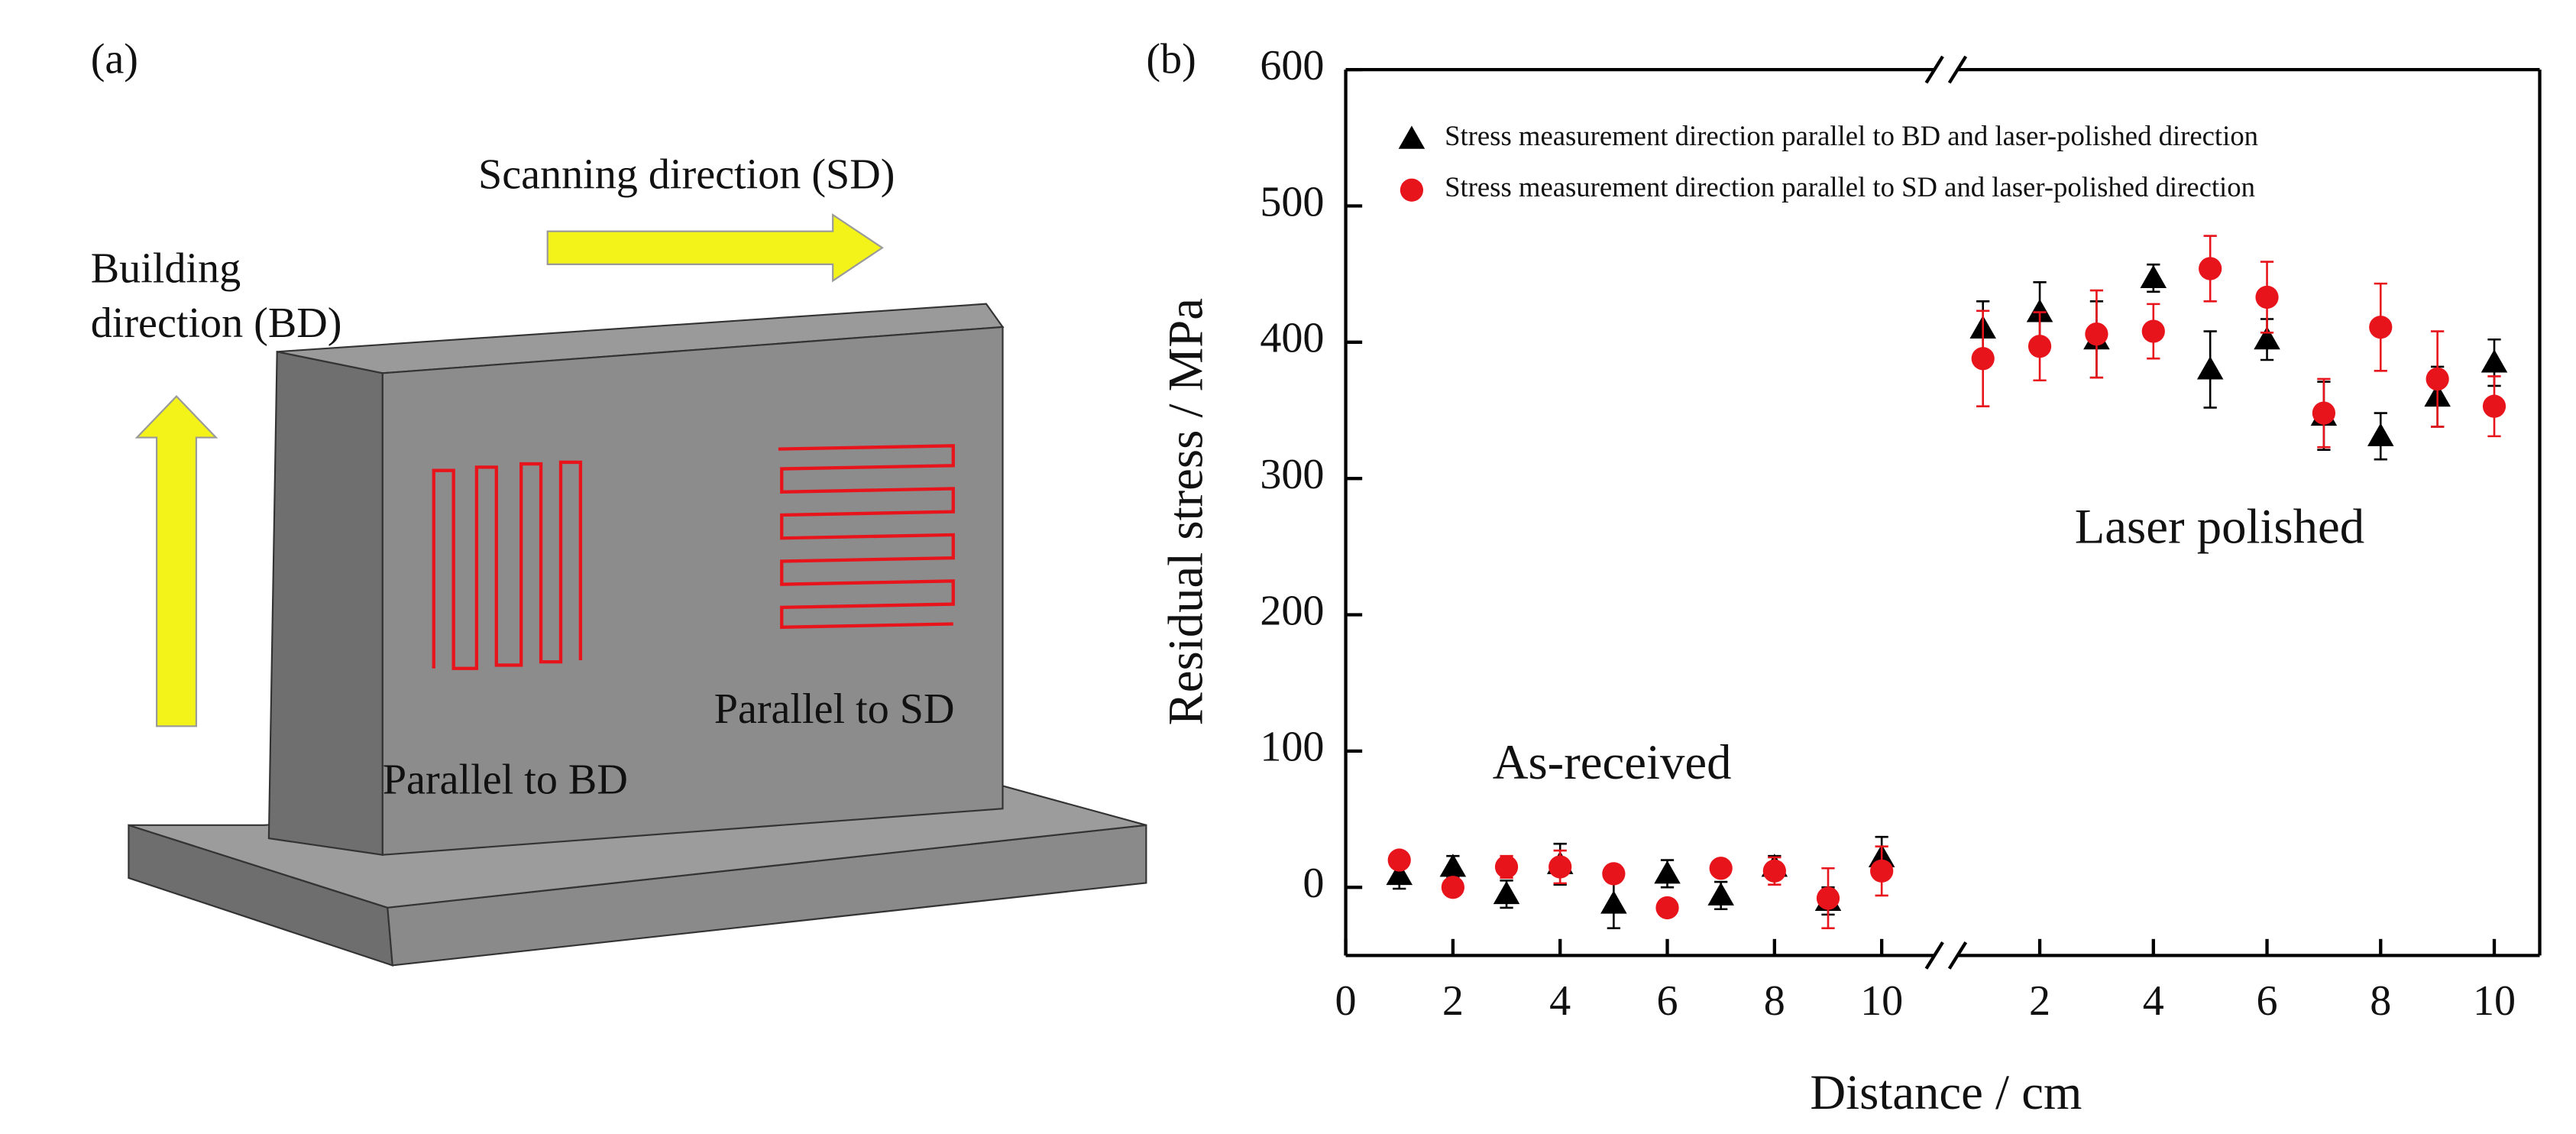 The image size is (2576, 1134). What do you see at coordinates (1946, 1093) in the screenshot?
I see `x-axis-label: Distance / cm` at bounding box center [1946, 1093].